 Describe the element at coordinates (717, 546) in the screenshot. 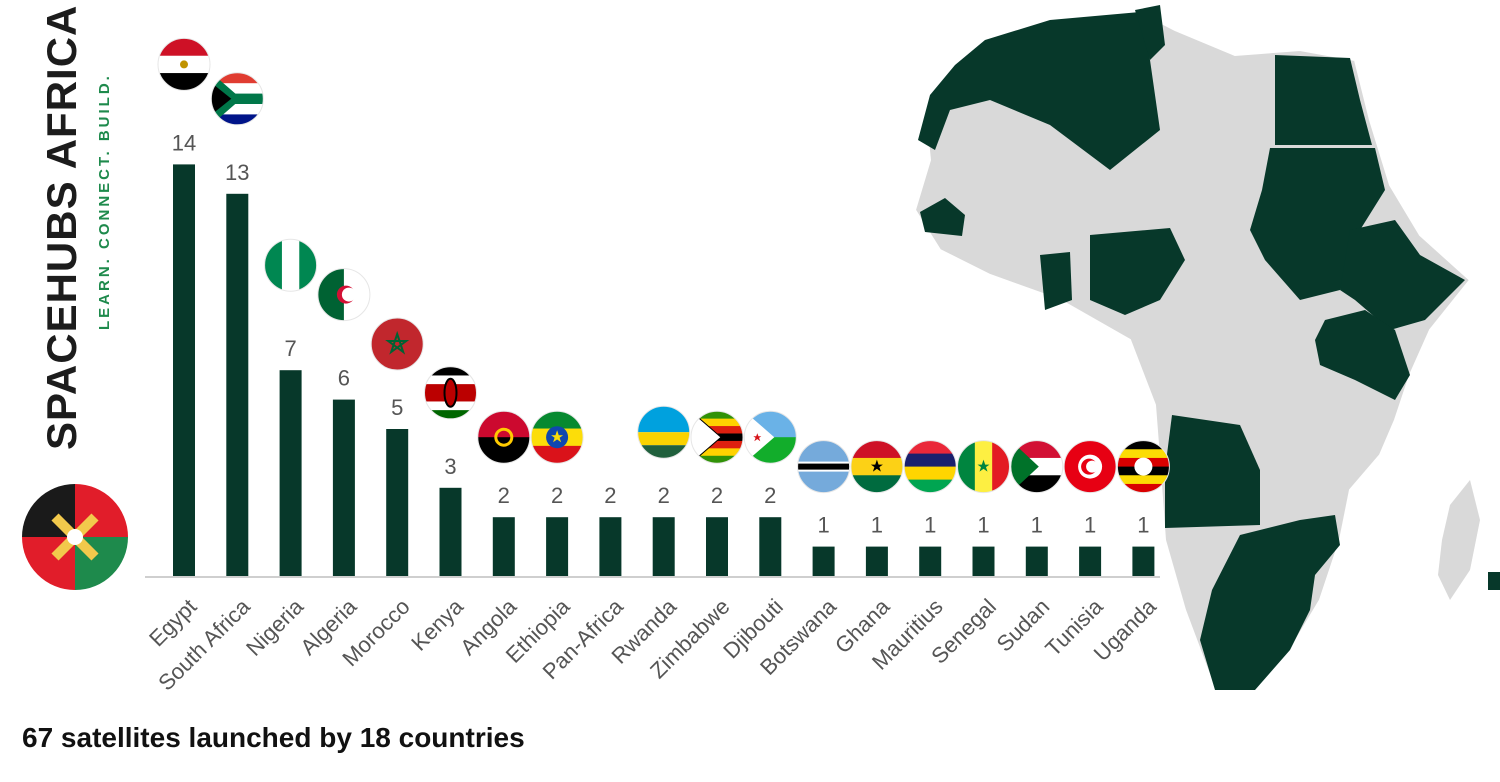

I see `bar-zimbabwe` at that location.